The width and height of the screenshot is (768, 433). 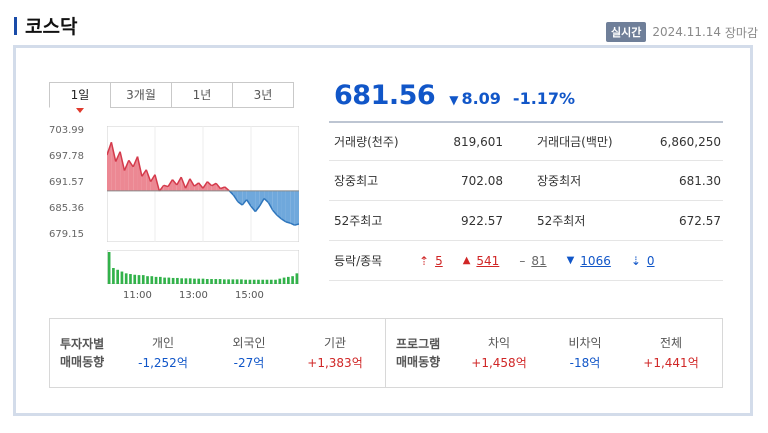 I want to click on tab-3year: 3년, so click(x=263, y=95).